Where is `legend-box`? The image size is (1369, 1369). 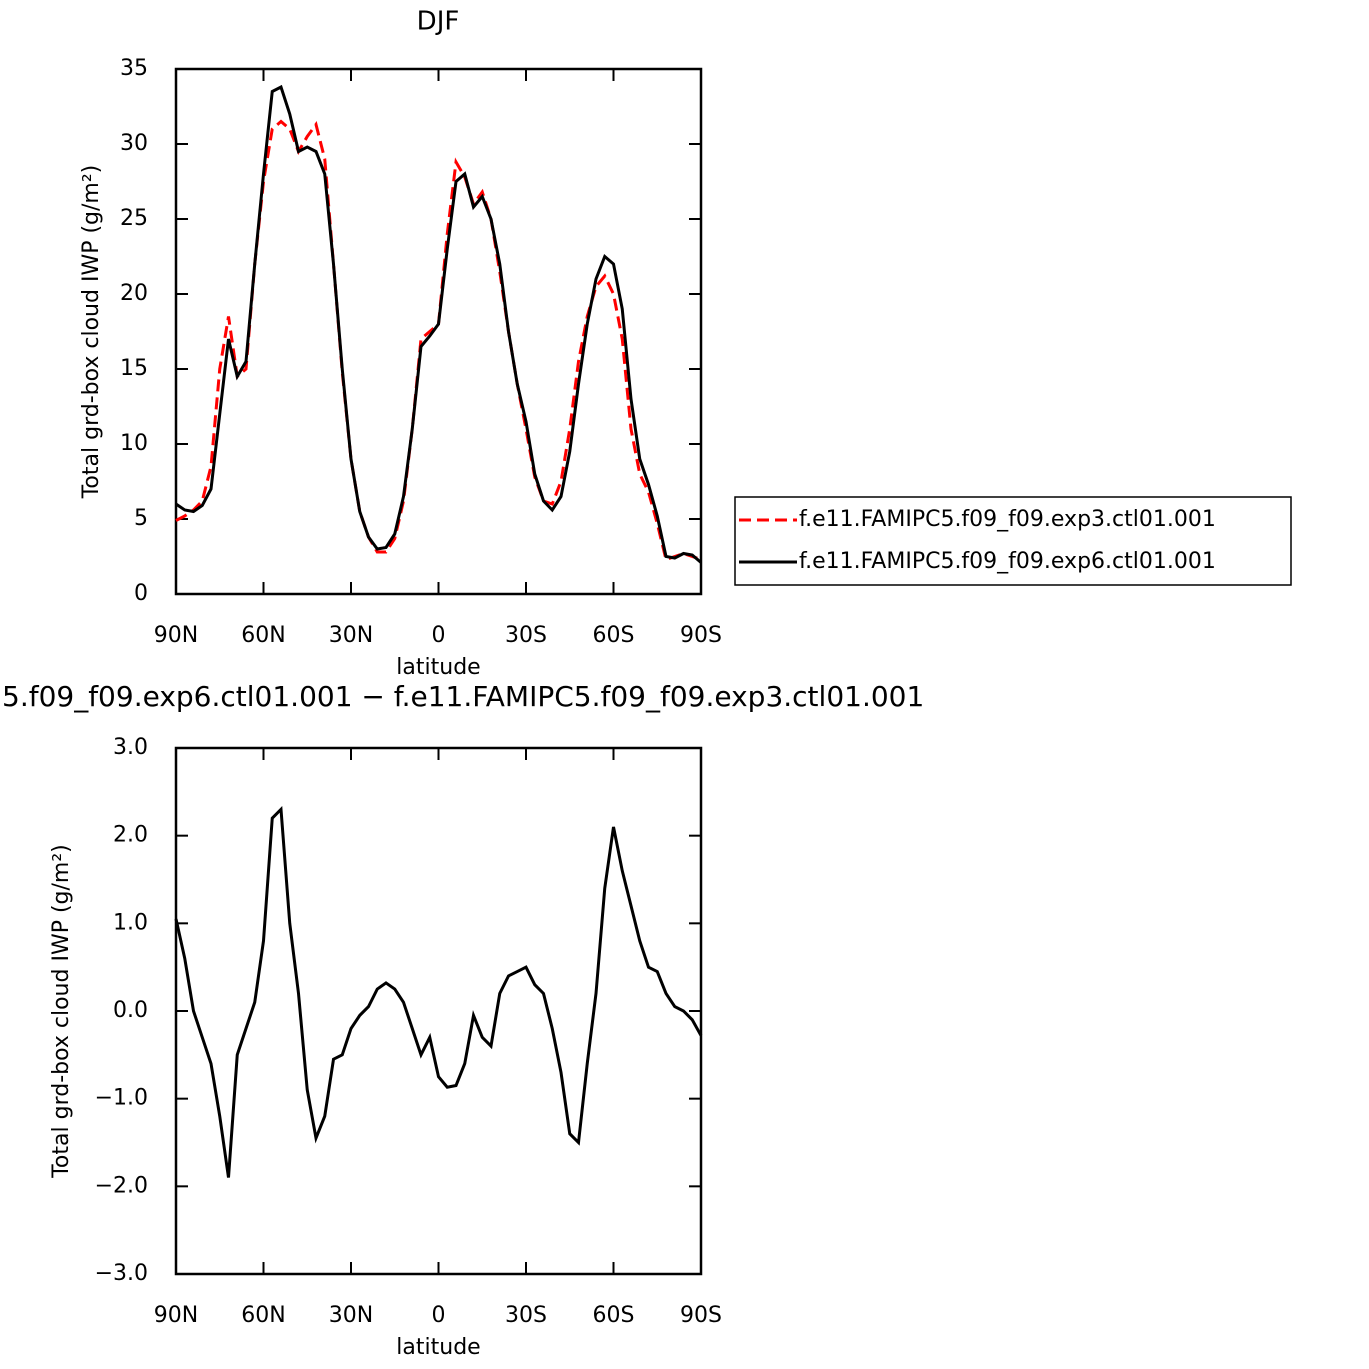 legend-box is located at coordinates (1013, 541).